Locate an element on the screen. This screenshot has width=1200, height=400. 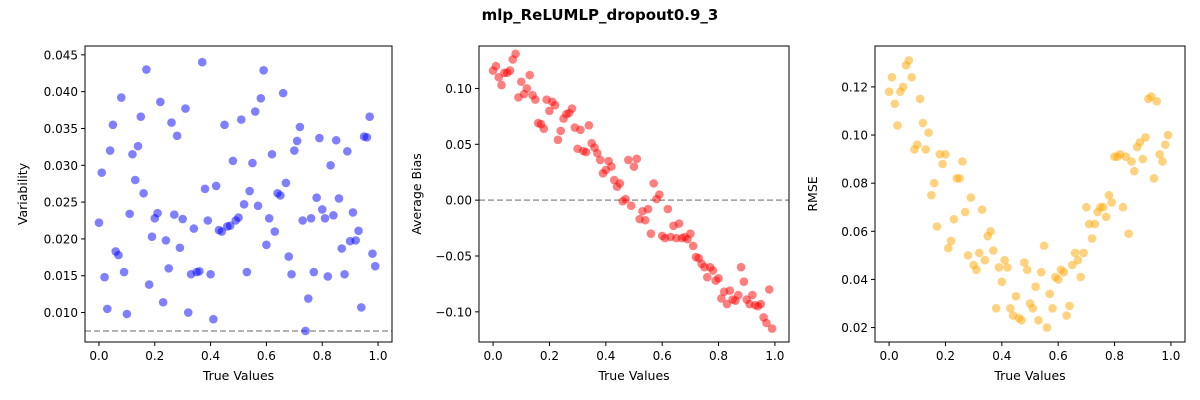
y-tick-label: 0.040 is located at coordinates (61, 92).